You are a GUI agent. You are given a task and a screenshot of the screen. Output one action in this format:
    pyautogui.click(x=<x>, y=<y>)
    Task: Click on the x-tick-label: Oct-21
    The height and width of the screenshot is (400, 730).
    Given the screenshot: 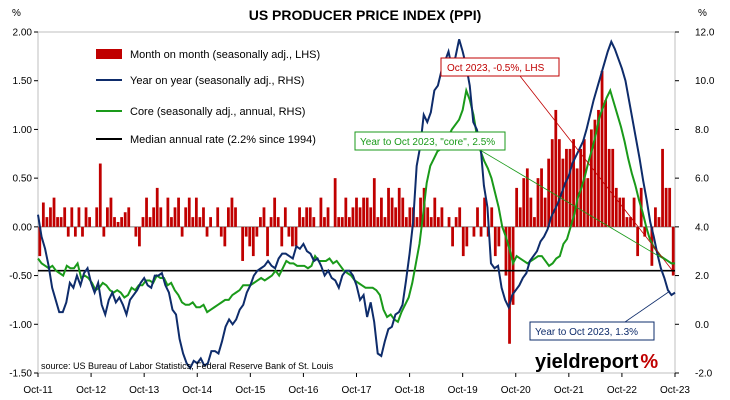 What is the action you would take?
    pyautogui.click(x=569, y=390)
    